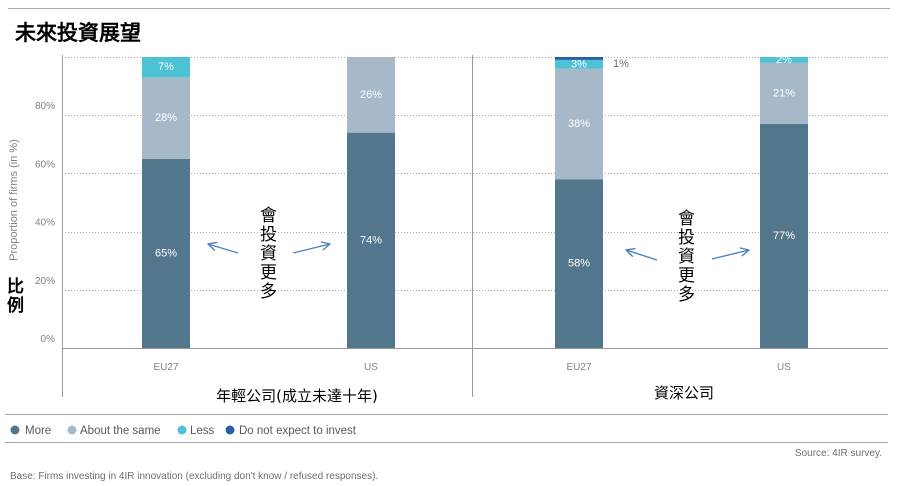  What do you see at coordinates (579, 64) in the screenshot?
I see `data-label: 3%` at bounding box center [579, 64].